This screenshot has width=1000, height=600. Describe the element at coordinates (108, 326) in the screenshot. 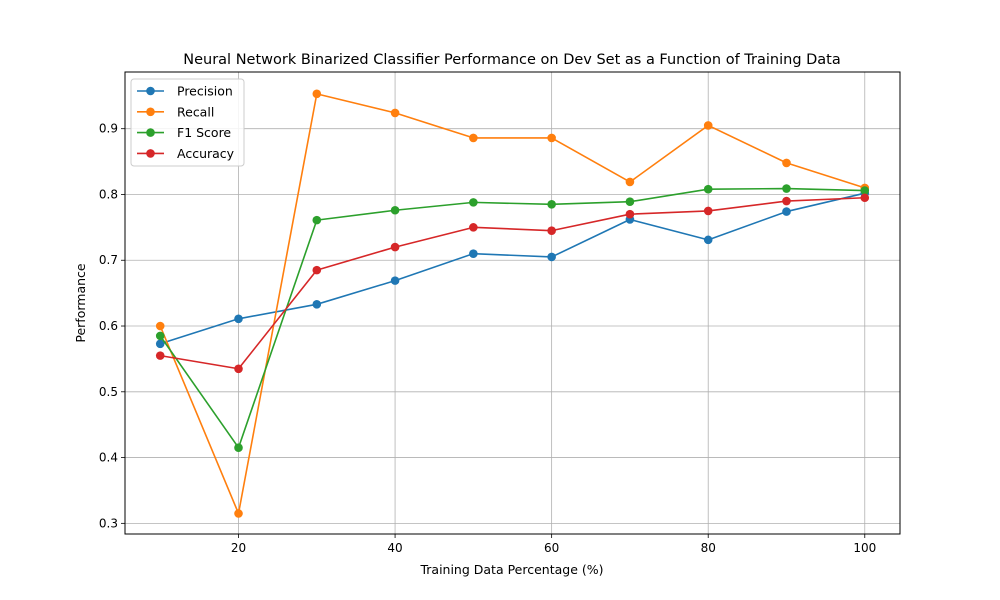

I see `y-tick-label: 0.6` at that location.